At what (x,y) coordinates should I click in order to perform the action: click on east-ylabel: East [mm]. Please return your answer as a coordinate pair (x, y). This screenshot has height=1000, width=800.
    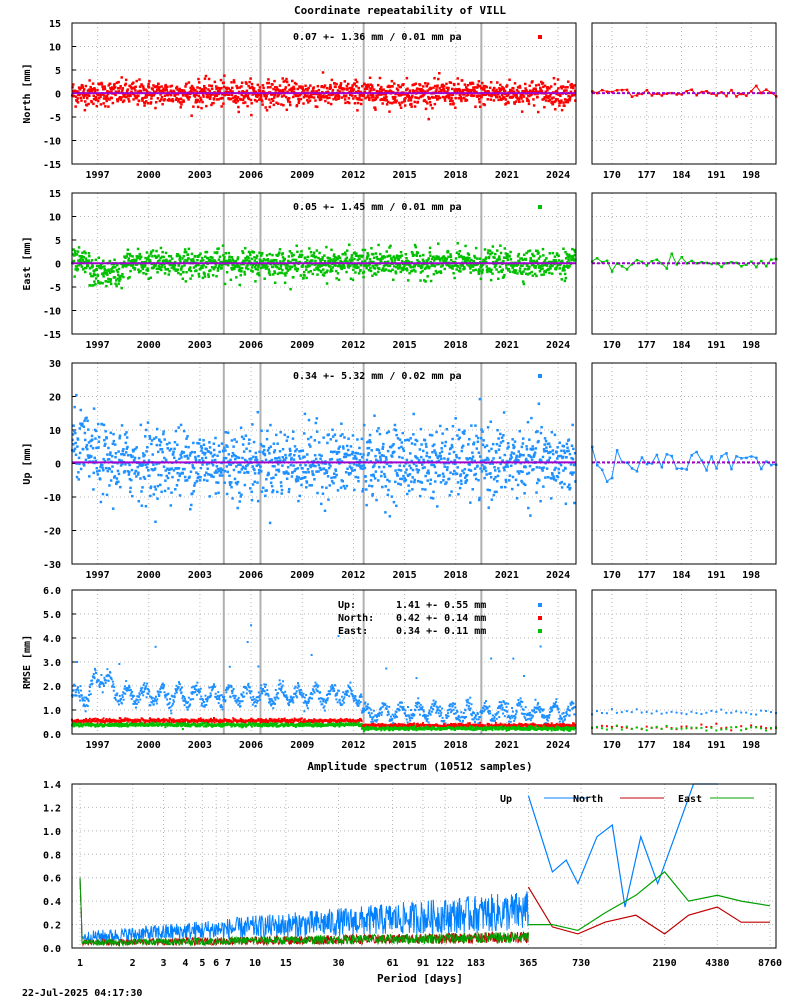
    Looking at the image, I should click on (27, 263).